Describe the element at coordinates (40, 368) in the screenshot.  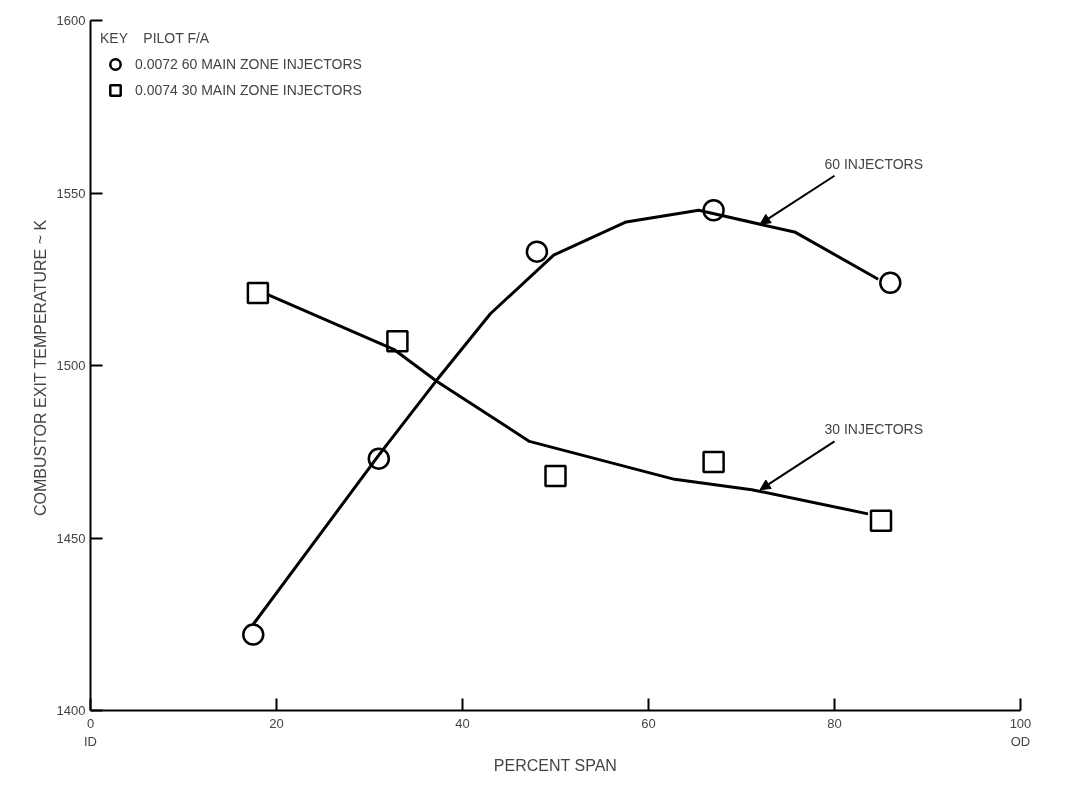
I see `y-axis-title: COMBUSTOR EXIT TEMPERATURE ~ K` at that location.